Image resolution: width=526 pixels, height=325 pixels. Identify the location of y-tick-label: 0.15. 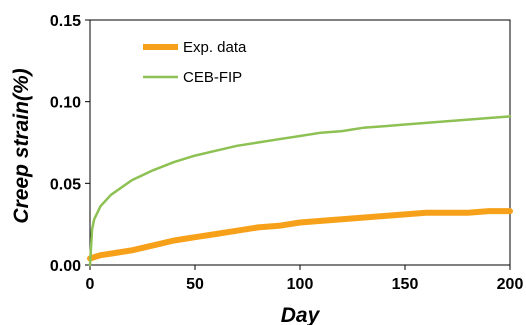
(65, 21).